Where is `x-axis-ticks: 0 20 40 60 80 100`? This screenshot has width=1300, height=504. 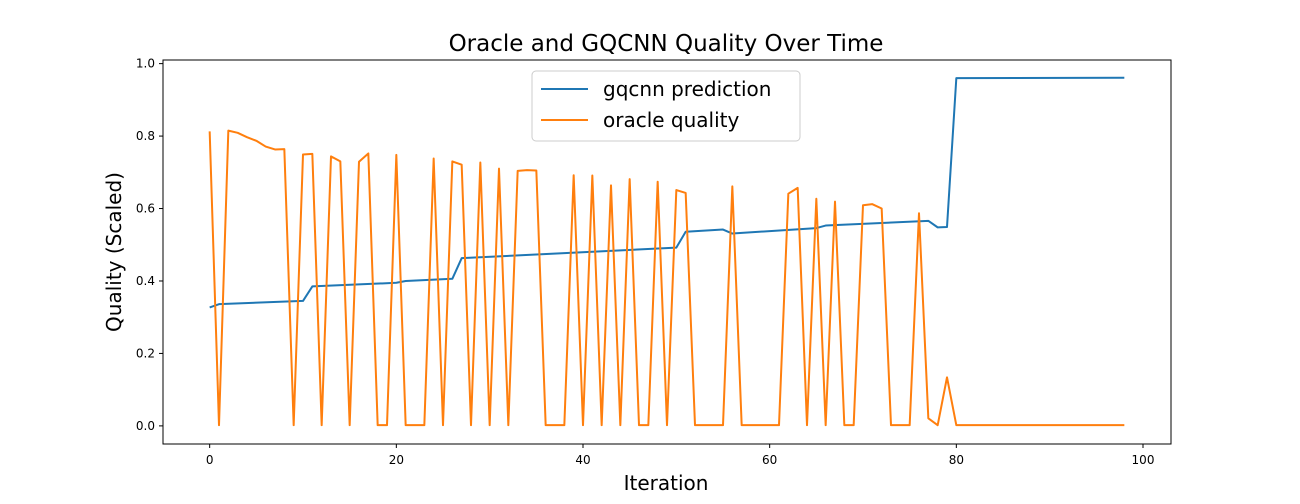 x-axis-ticks: 0 20 40 60 80 100 is located at coordinates (680, 455).